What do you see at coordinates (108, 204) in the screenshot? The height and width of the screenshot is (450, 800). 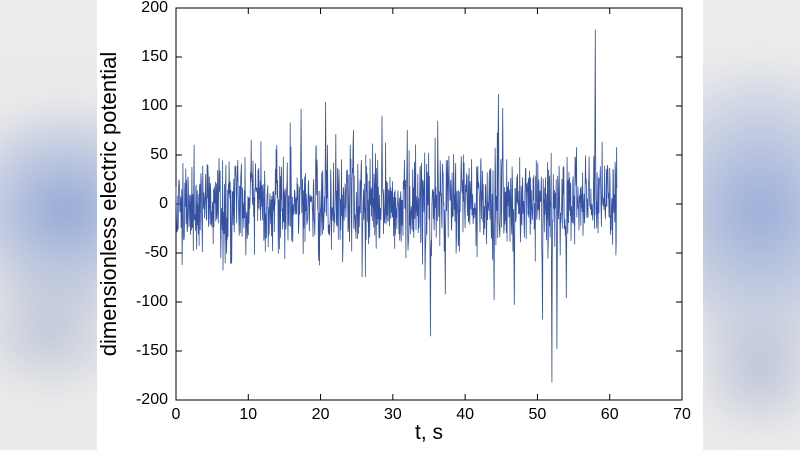 I see `y-axis-label: dimensionless electric potential` at bounding box center [108, 204].